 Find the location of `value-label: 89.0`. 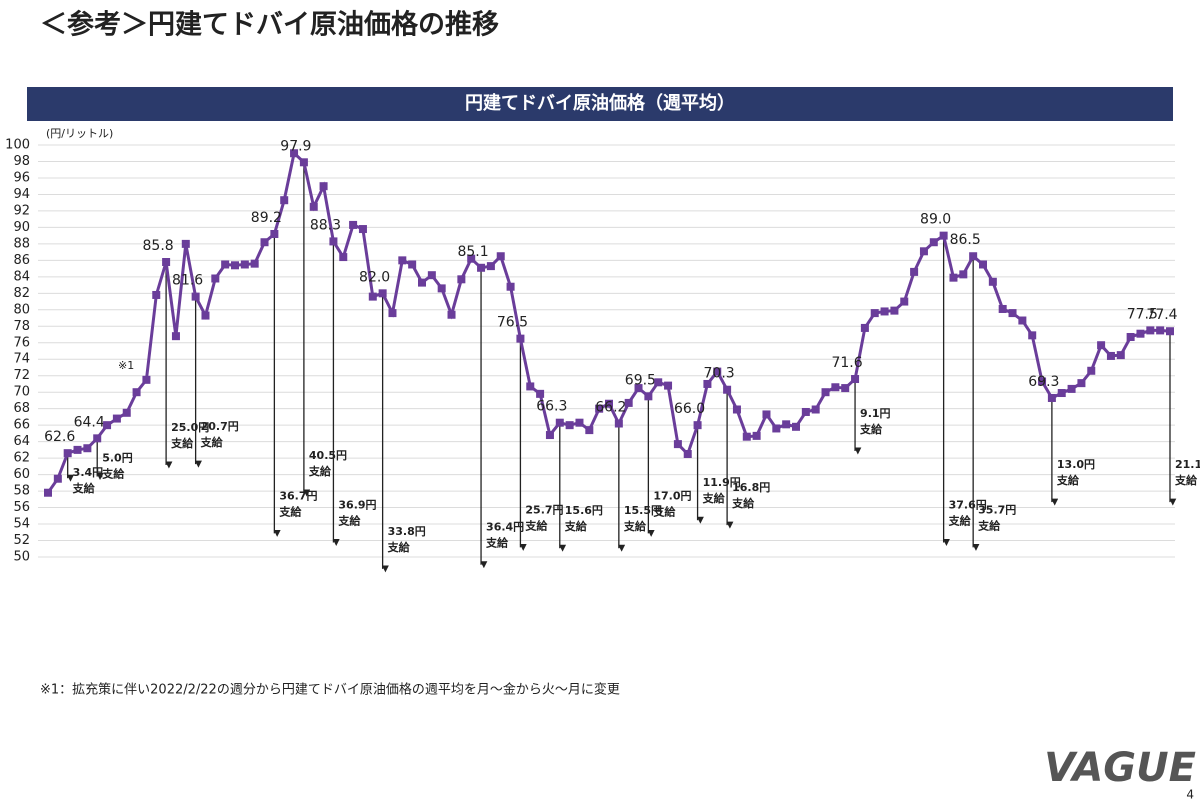

value-label: 89.0 is located at coordinates (935, 220).